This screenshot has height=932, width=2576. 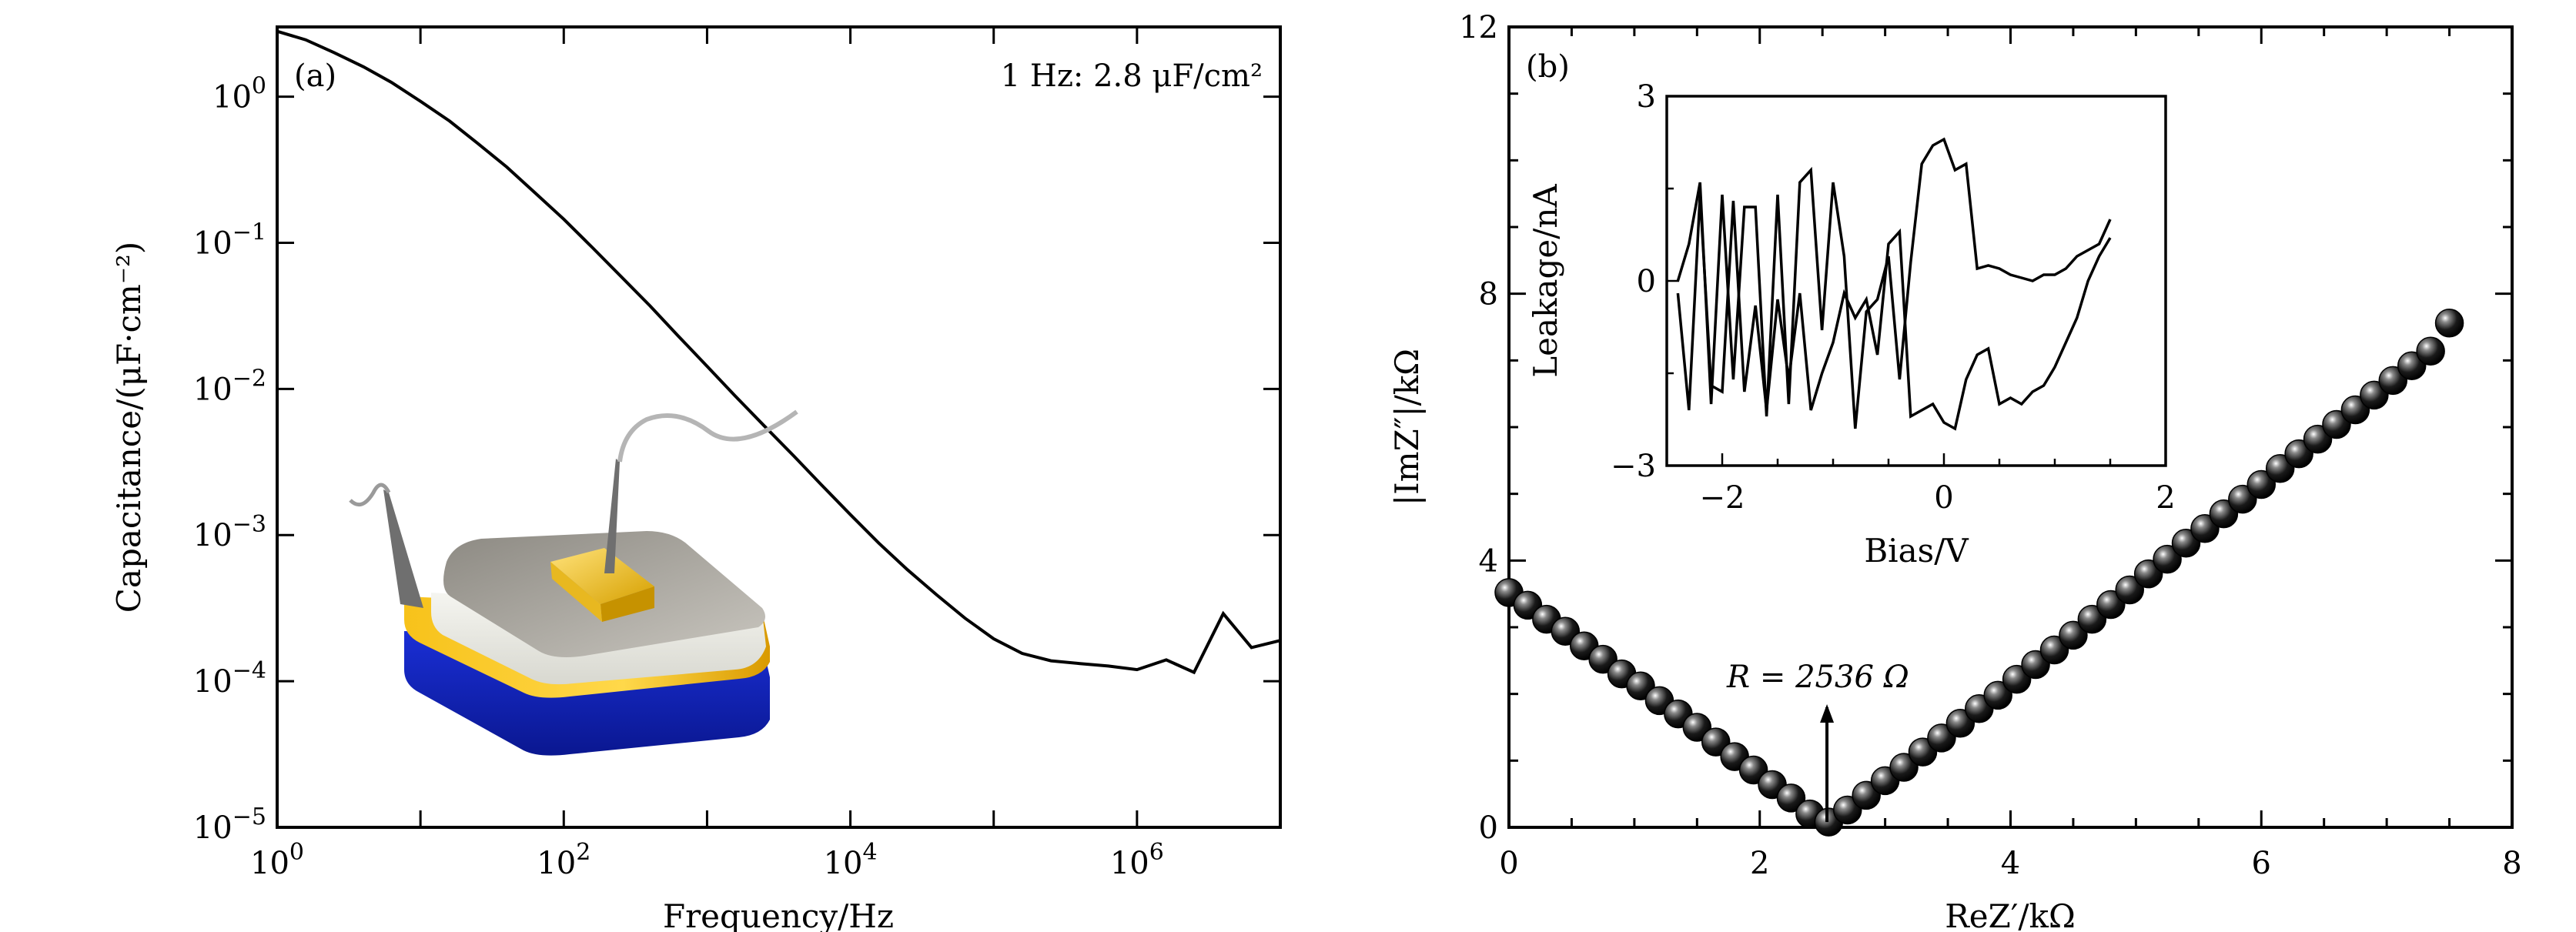 I want to click on leakage-inset: −2 0 2 −3 0 3 Bias/V Leakage/nA, so click(x=1851, y=324).